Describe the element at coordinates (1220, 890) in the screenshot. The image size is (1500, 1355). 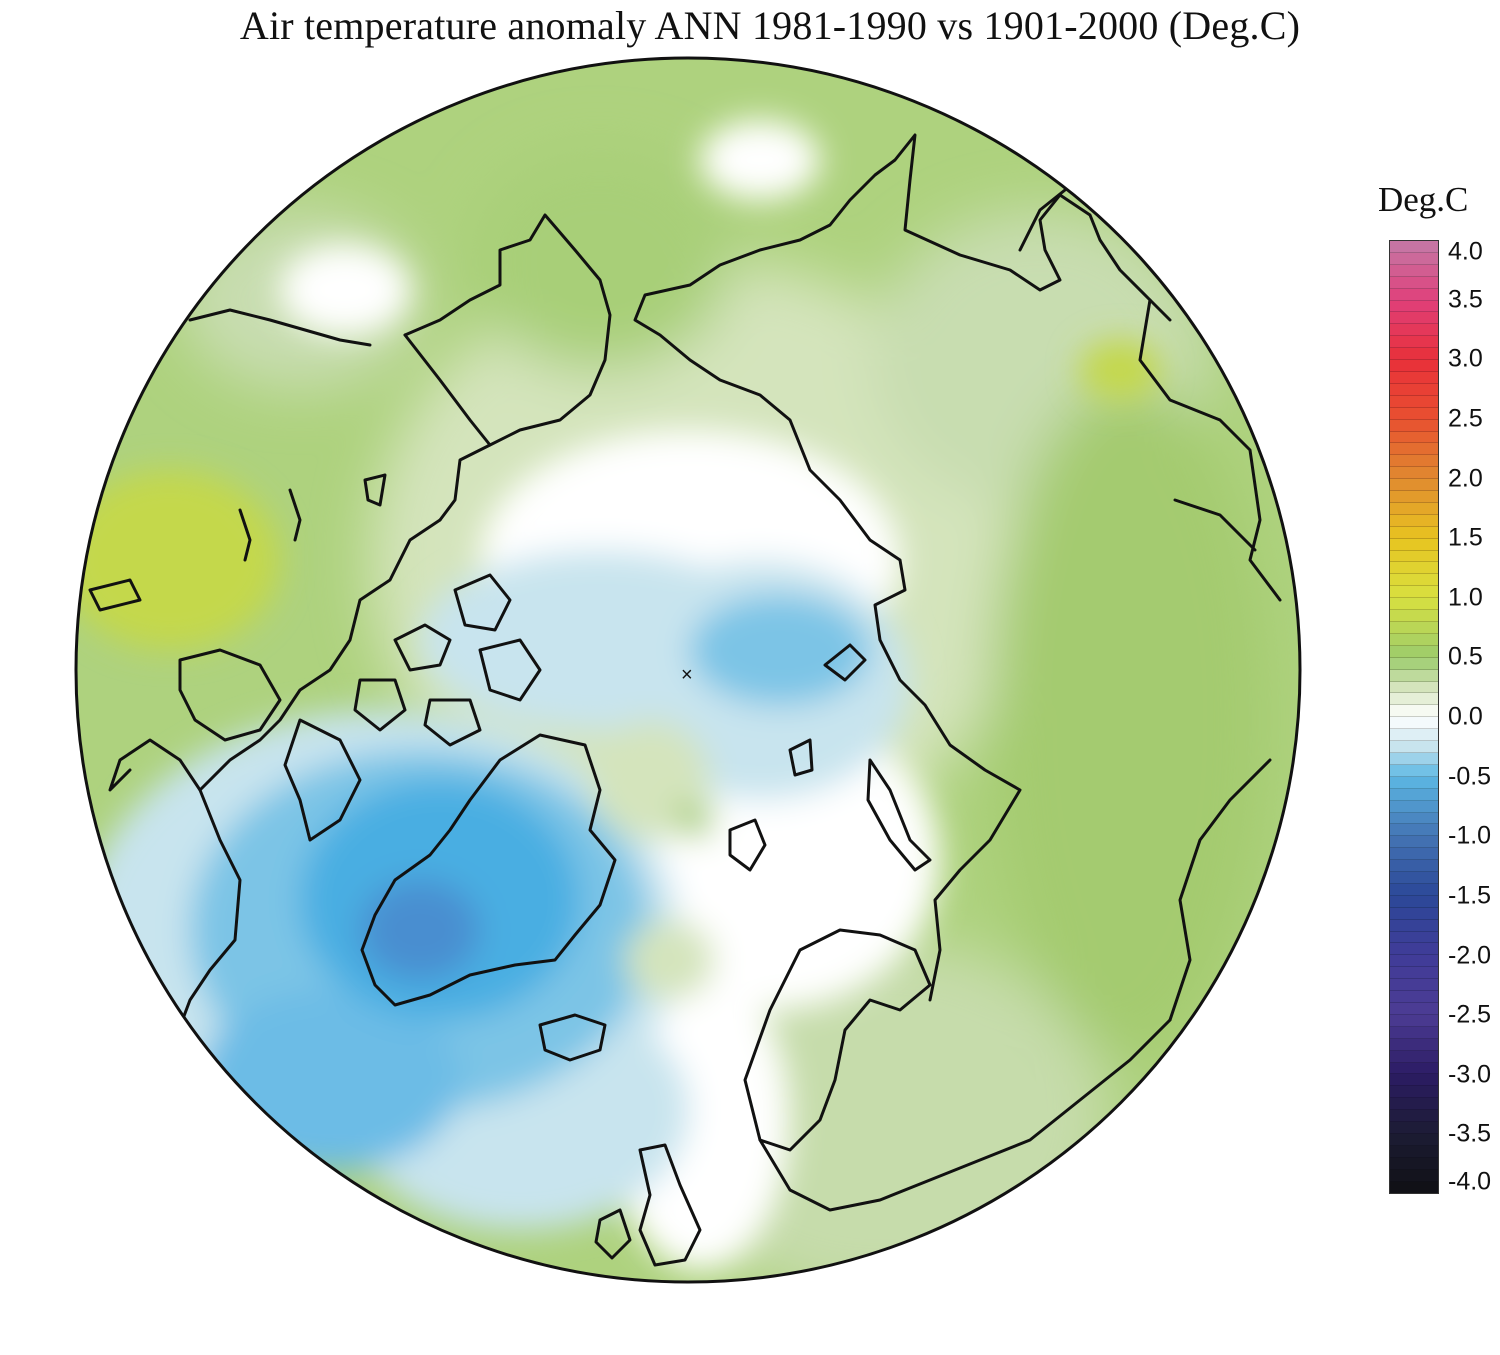
I see `border-central-asia` at that location.